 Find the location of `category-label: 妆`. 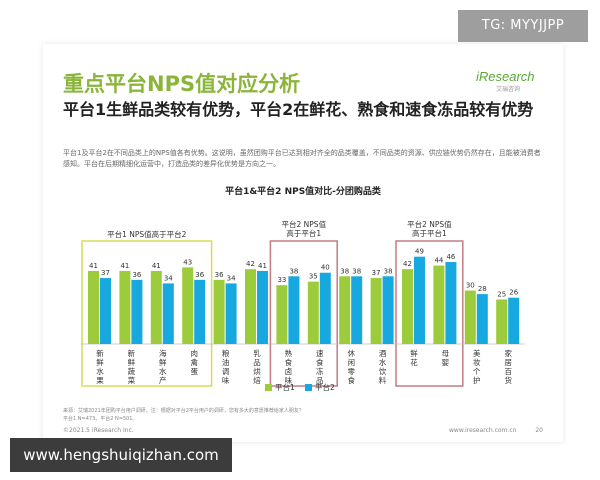

category-label: 妆 is located at coordinates (477, 362).